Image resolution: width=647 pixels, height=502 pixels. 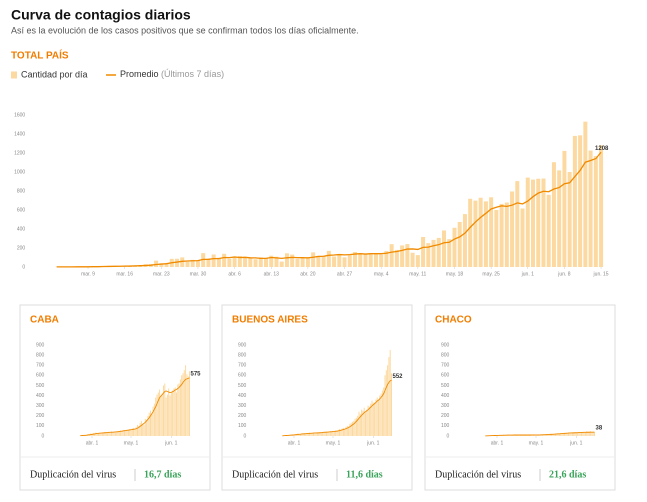 I want to click on y-tick-label: 100, so click(x=242, y=426).